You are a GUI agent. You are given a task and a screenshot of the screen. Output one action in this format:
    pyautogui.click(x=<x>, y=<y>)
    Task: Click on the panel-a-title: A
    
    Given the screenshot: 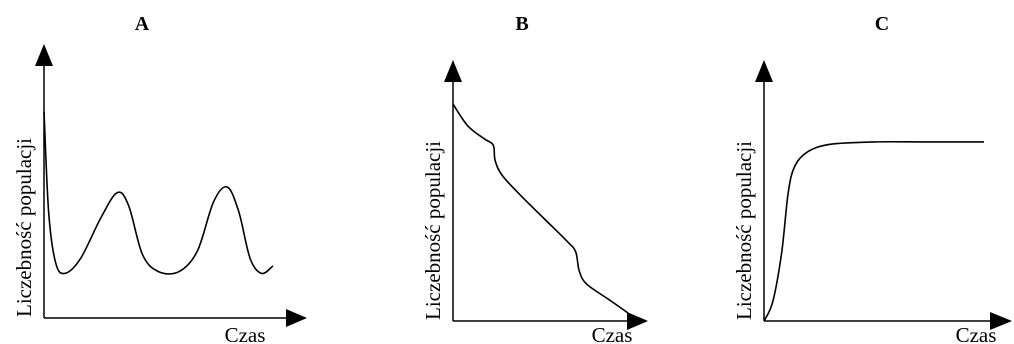 What is the action you would take?
    pyautogui.click(x=142, y=24)
    